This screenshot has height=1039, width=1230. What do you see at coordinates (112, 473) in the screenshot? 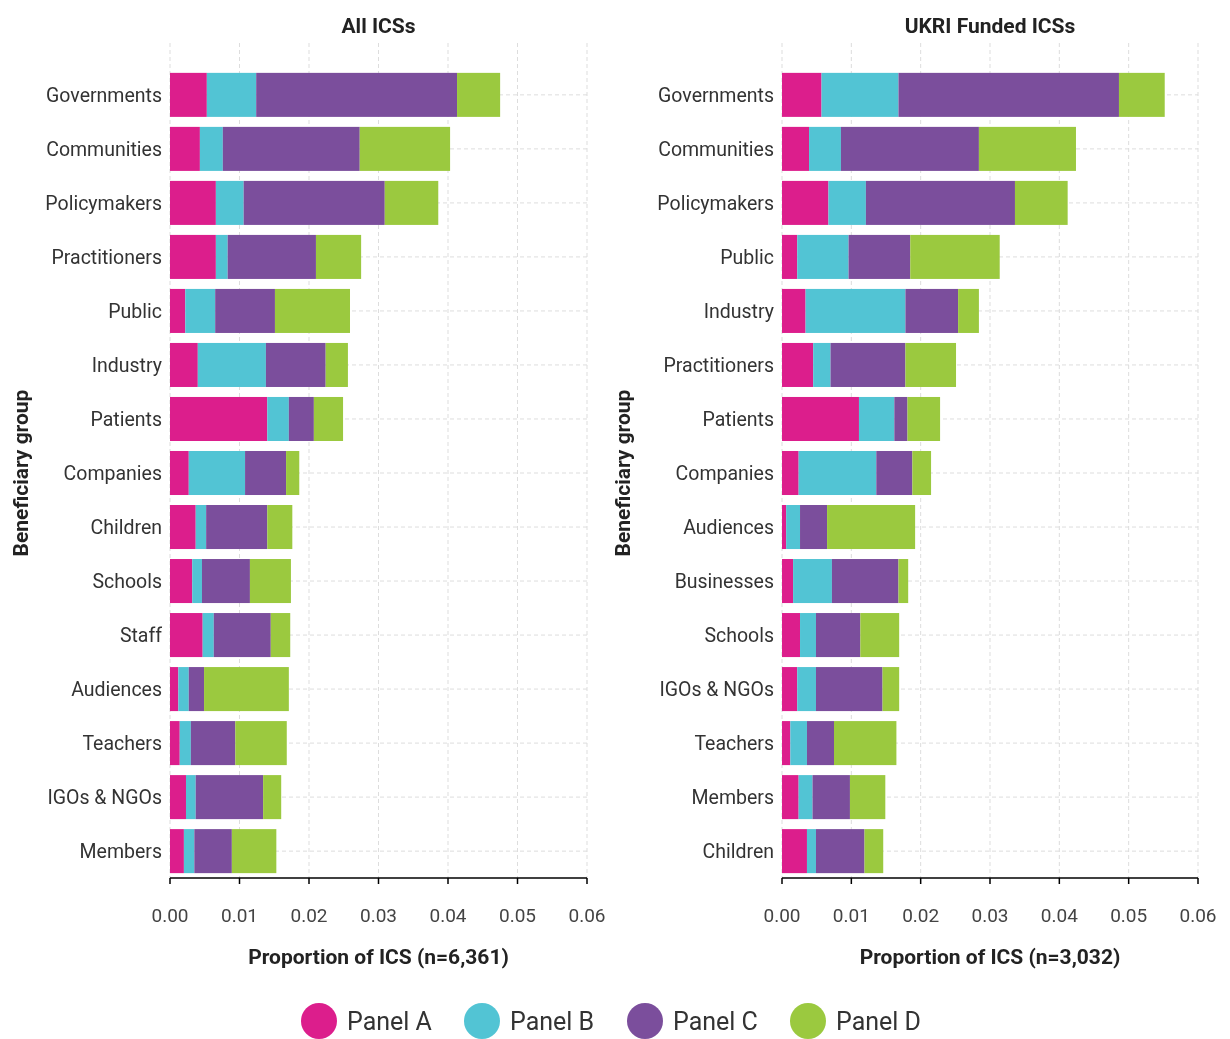
I see `y-tick-label: Companies` at bounding box center [112, 473].